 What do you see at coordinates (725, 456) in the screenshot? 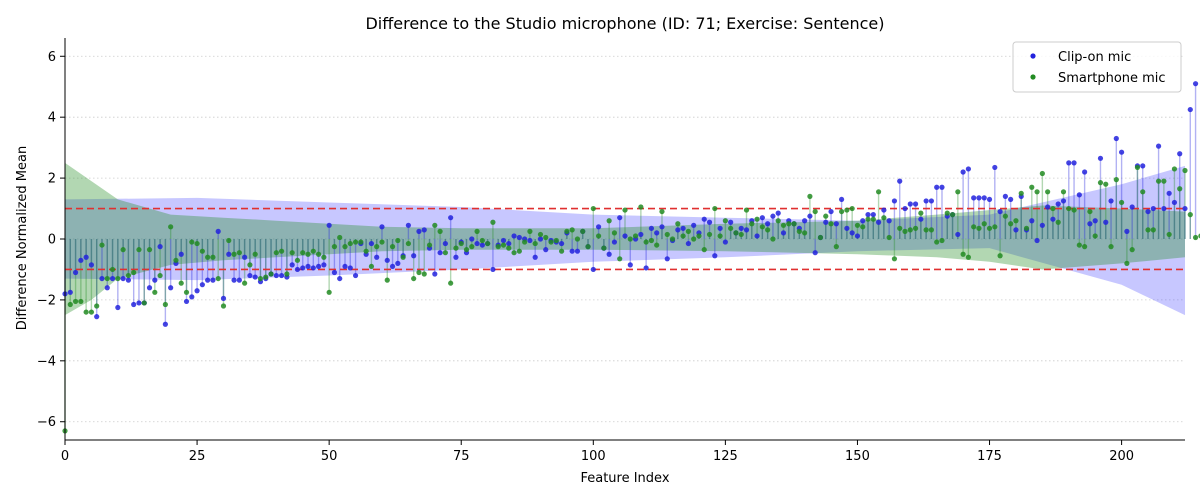
I see `x-tick-label: 125` at bounding box center [725, 456].